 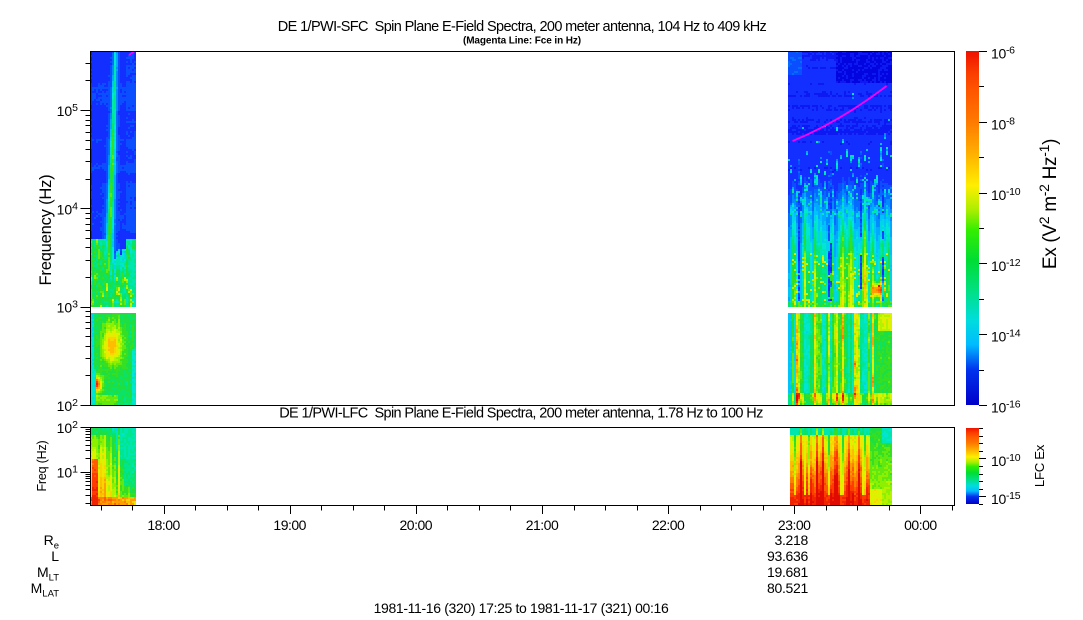 What do you see at coordinates (1048, 204) in the screenshot?
I see `svg-text: Ex (V2 m-2 Hz-1)` at bounding box center [1048, 204].